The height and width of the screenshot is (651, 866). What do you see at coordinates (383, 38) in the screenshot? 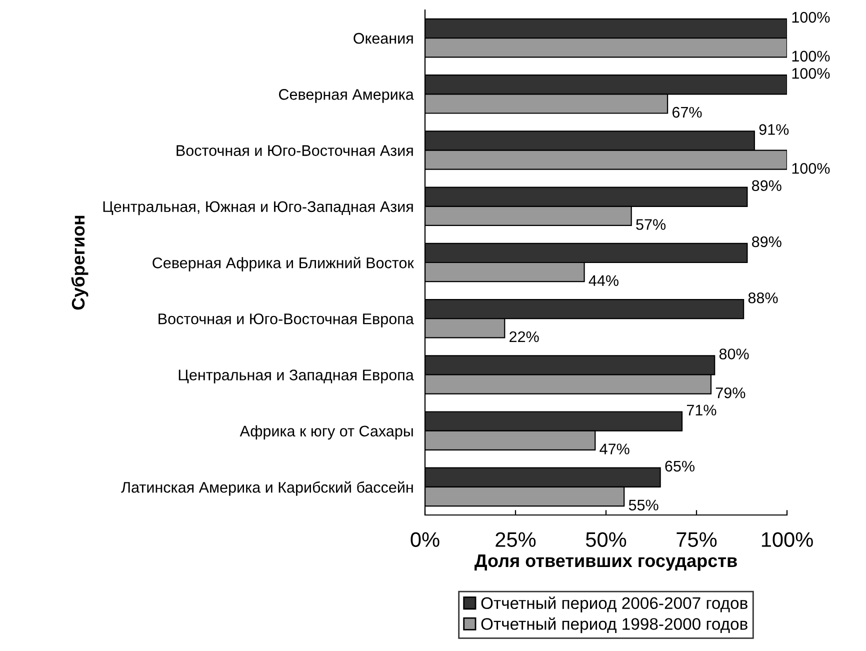
I see `y-tick-label: Океания` at bounding box center [383, 38].